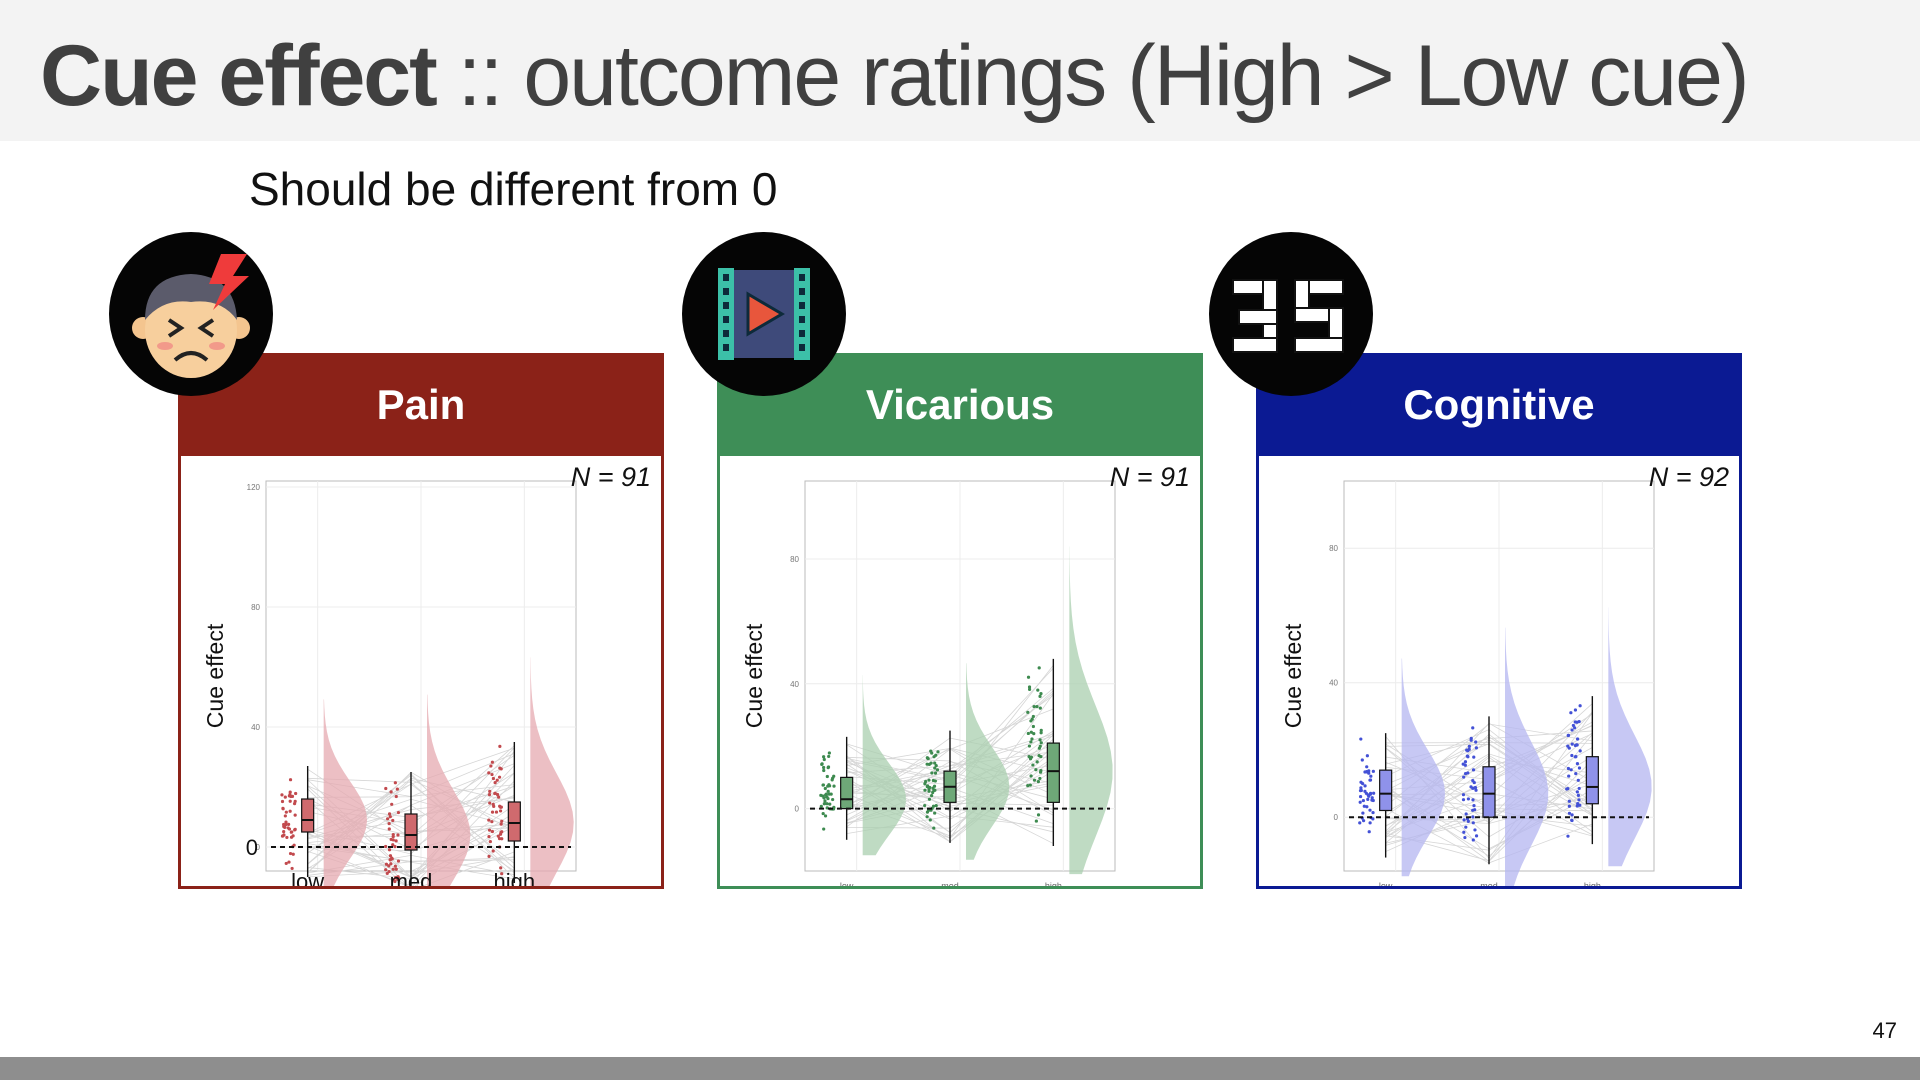  What do you see at coordinates (847, 793) in the screenshot?
I see `low-box` at bounding box center [847, 793].